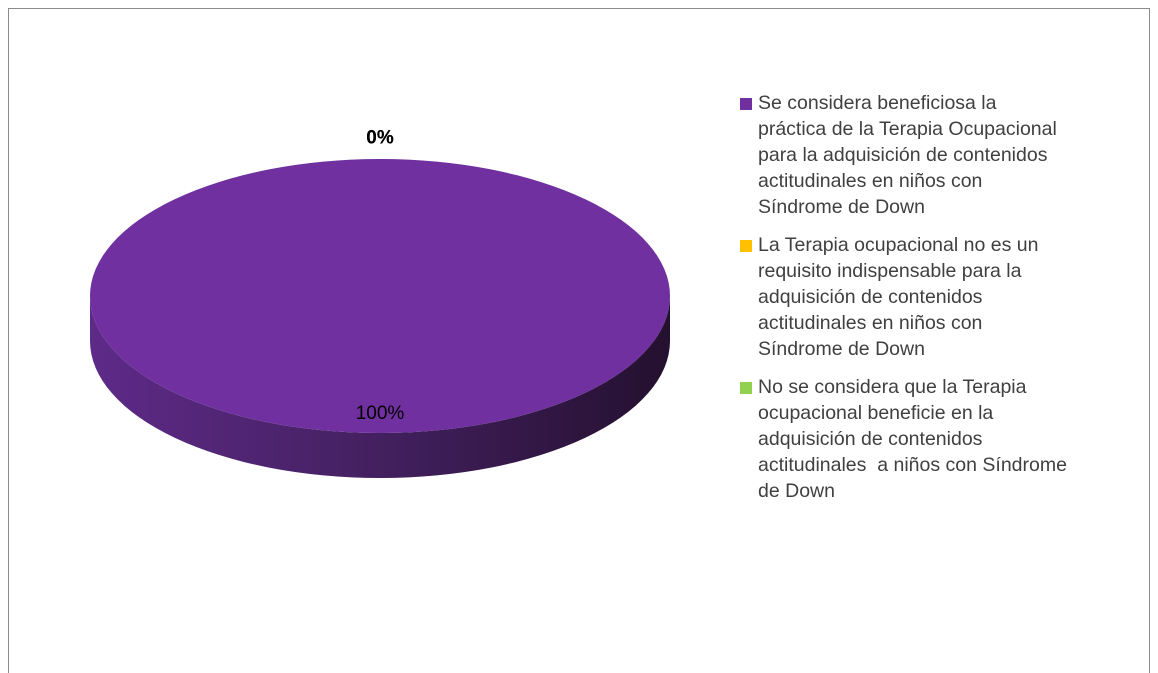 Image resolution: width=1158 pixels, height=673 pixels. I want to click on data-label: 100%, so click(380, 413).